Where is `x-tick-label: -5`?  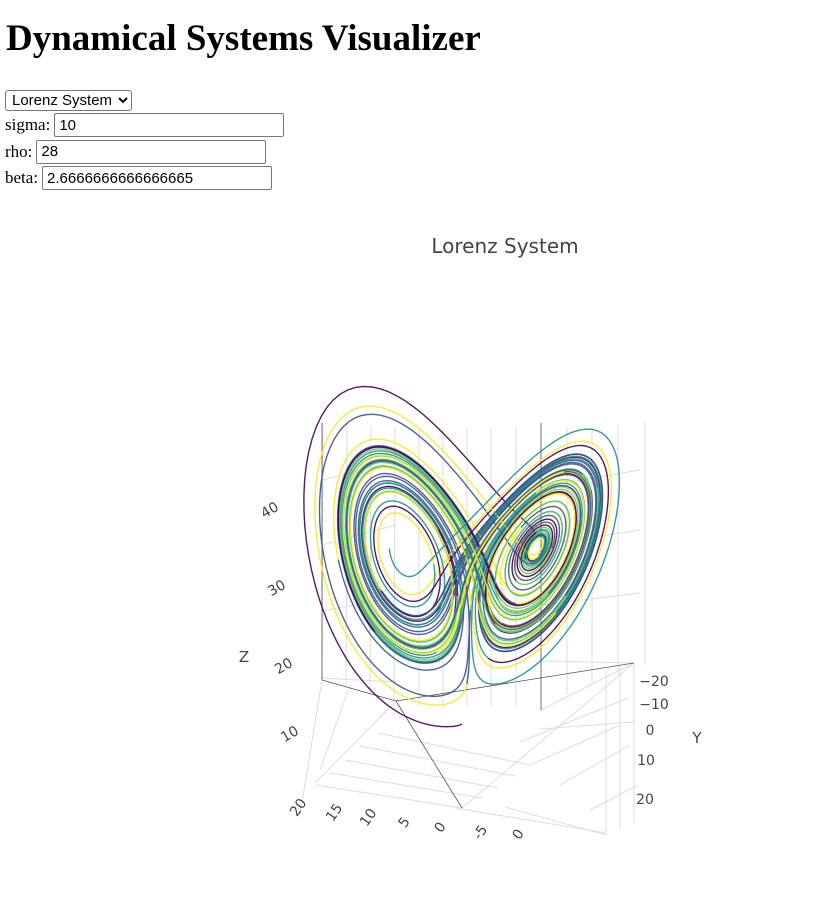 x-tick-label: -5 is located at coordinates (480, 832).